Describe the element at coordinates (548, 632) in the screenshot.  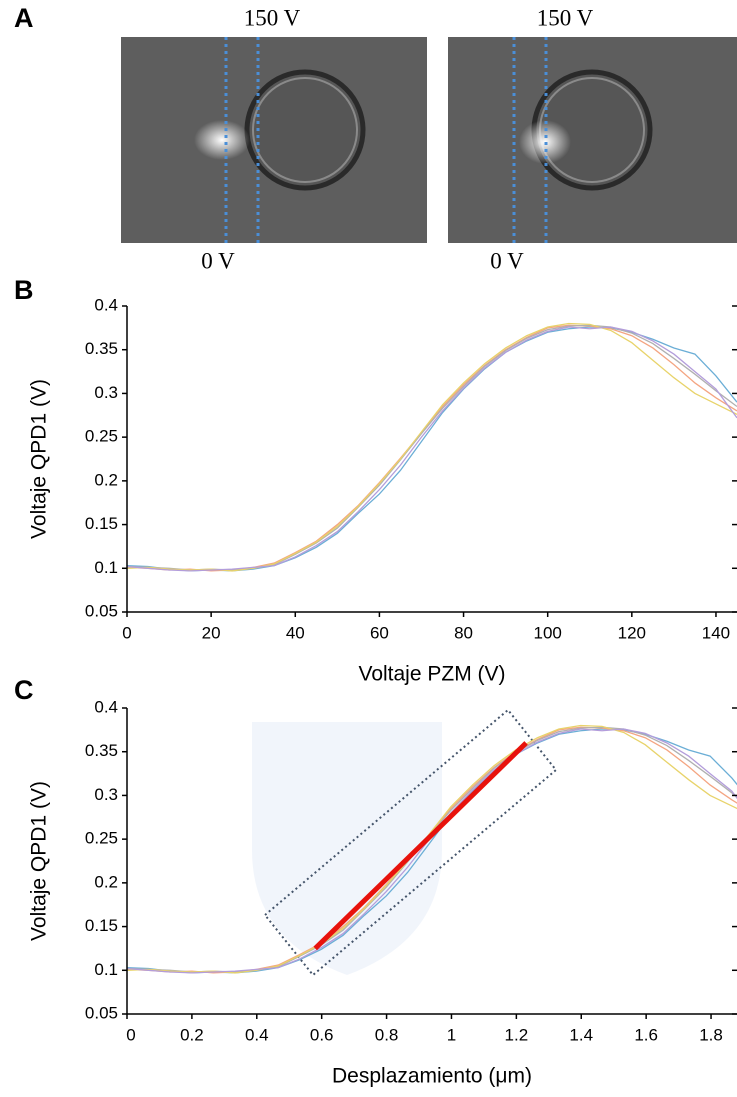
I see `x-tick-label: 100` at that location.